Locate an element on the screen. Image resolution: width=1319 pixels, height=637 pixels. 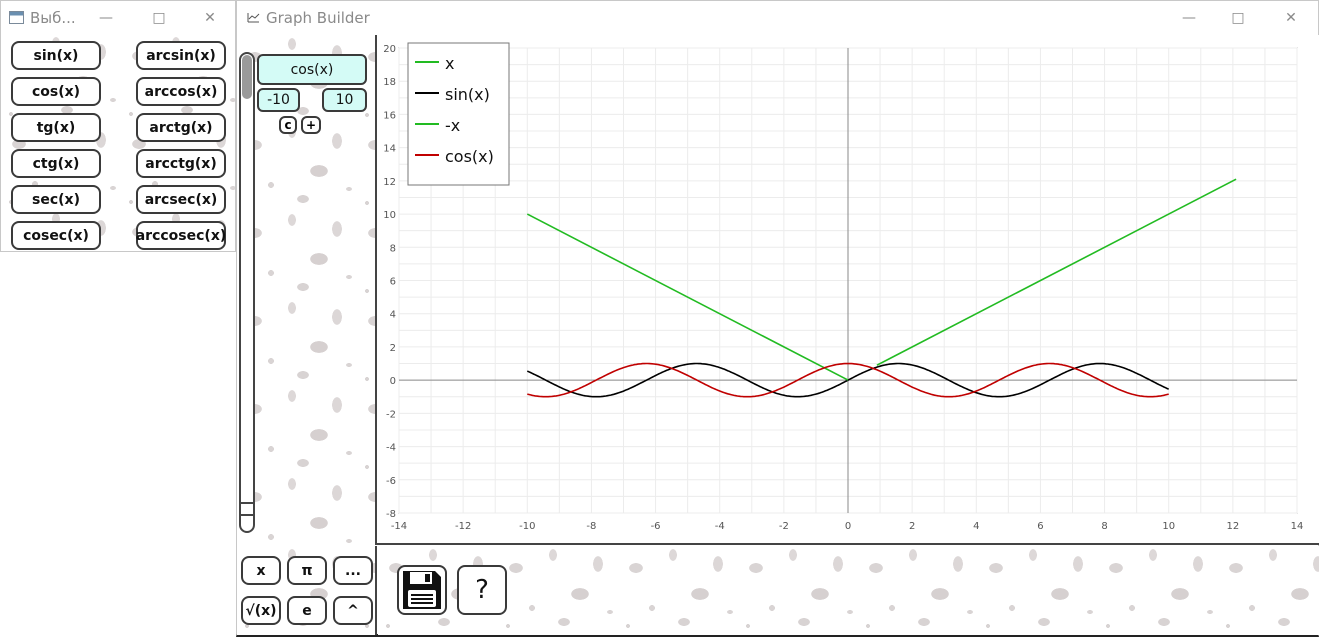
x-tick-label: -10 is located at coordinates (527, 526).